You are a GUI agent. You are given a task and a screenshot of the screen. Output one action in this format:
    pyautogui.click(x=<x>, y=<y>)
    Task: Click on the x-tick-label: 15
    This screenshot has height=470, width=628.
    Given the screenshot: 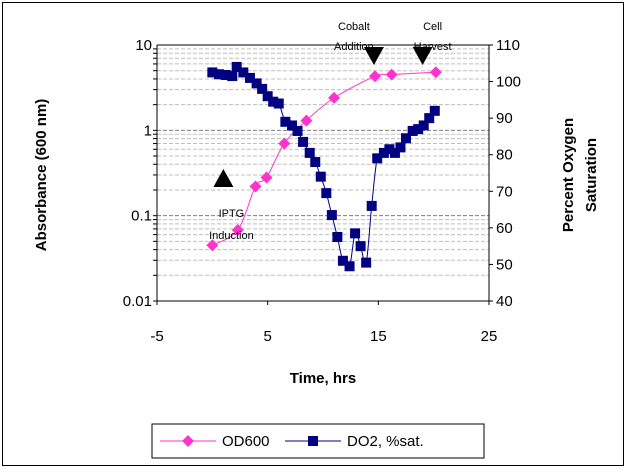 What is the action you would take?
    pyautogui.click(x=378, y=336)
    